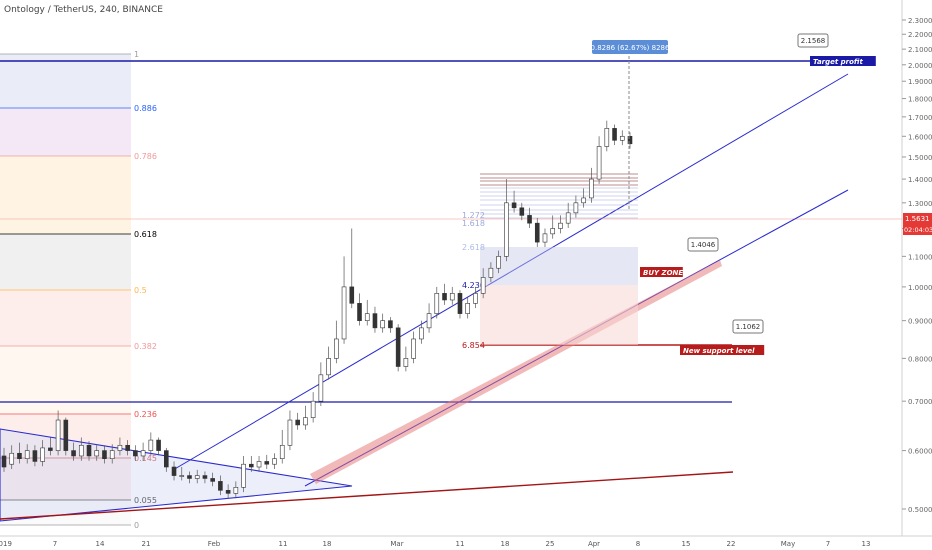  Describe the element at coordinates (473, 223) in the screenshot. I see `ext-label: 1.618` at that location.